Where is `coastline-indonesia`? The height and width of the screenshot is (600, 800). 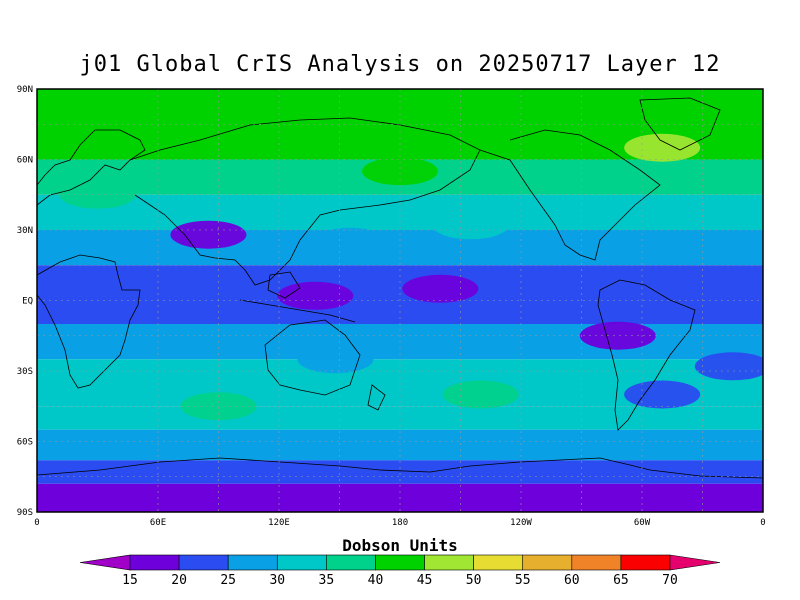 coastline-indonesia is located at coordinates (297, 311).